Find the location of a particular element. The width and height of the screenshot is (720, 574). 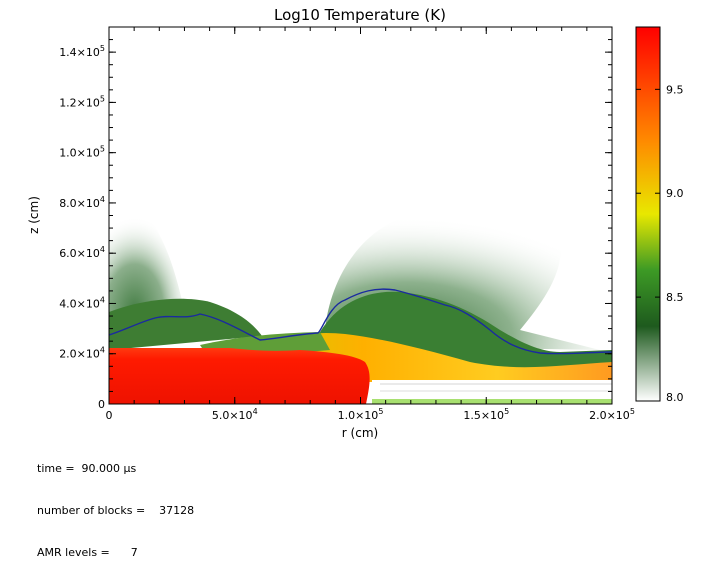

y-tick-label: 2.0×10⁴ is located at coordinates (82, 353).